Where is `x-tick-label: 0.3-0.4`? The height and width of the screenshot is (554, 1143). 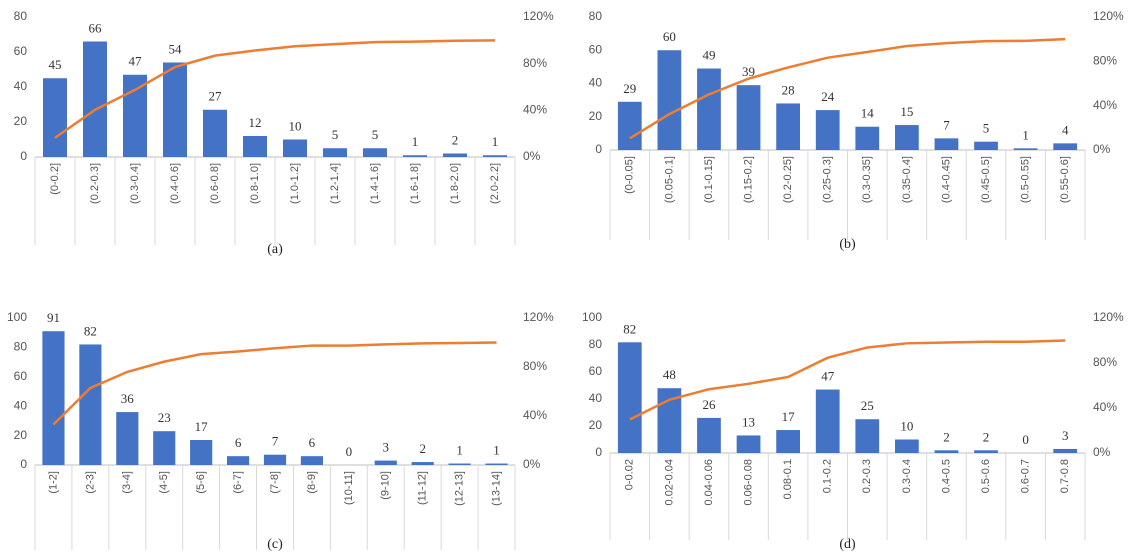
x-tick-label: 0.3-0.4 is located at coordinates (907, 476).